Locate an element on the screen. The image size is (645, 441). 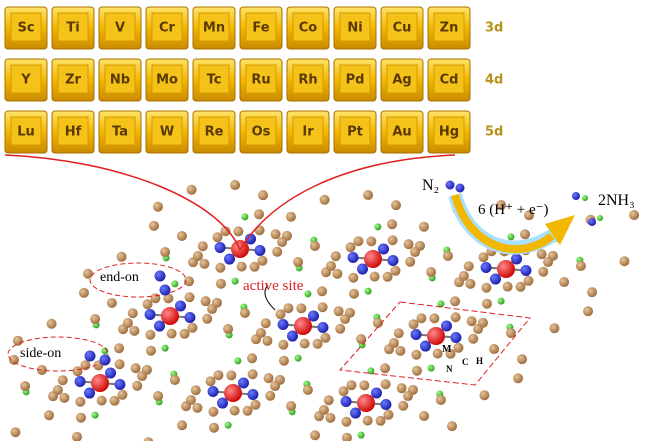
row-label: 4d is located at coordinates (494, 80).